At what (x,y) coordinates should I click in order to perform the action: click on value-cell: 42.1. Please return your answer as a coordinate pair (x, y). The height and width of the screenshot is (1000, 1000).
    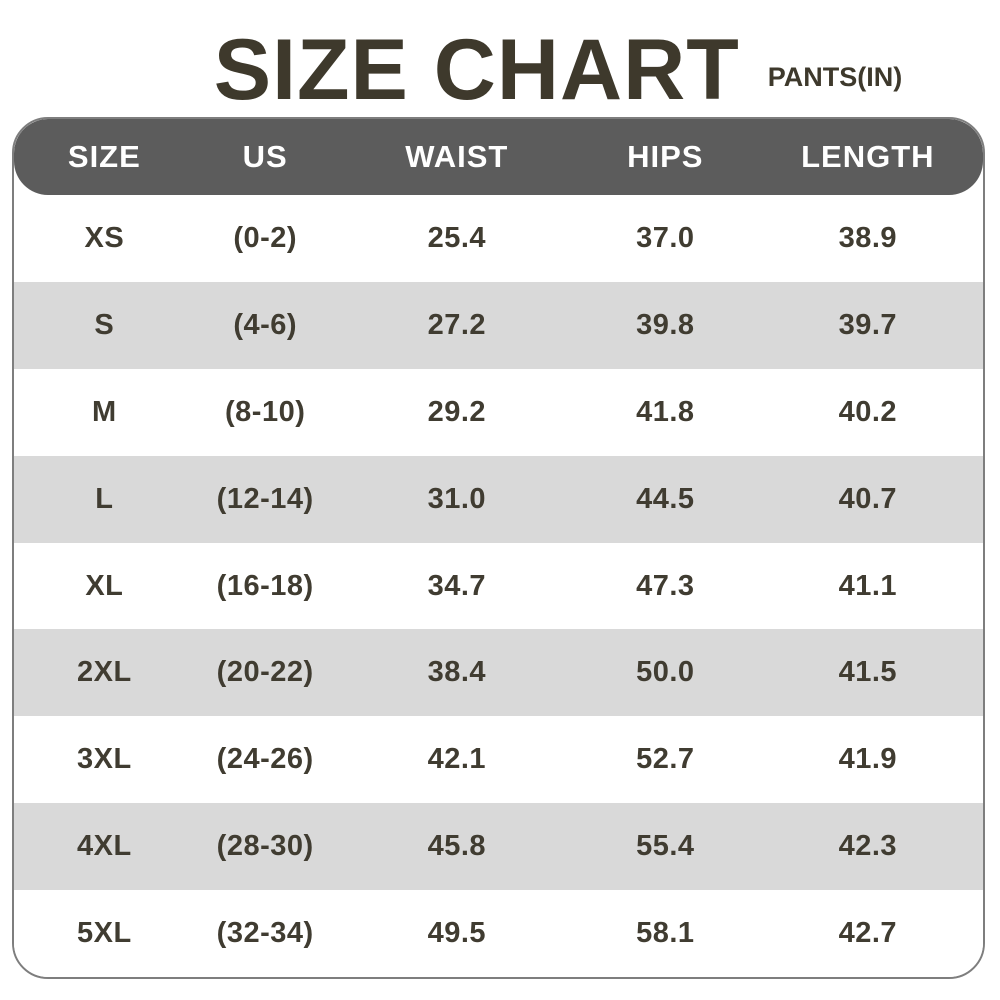
    Looking at the image, I should click on (457, 759).